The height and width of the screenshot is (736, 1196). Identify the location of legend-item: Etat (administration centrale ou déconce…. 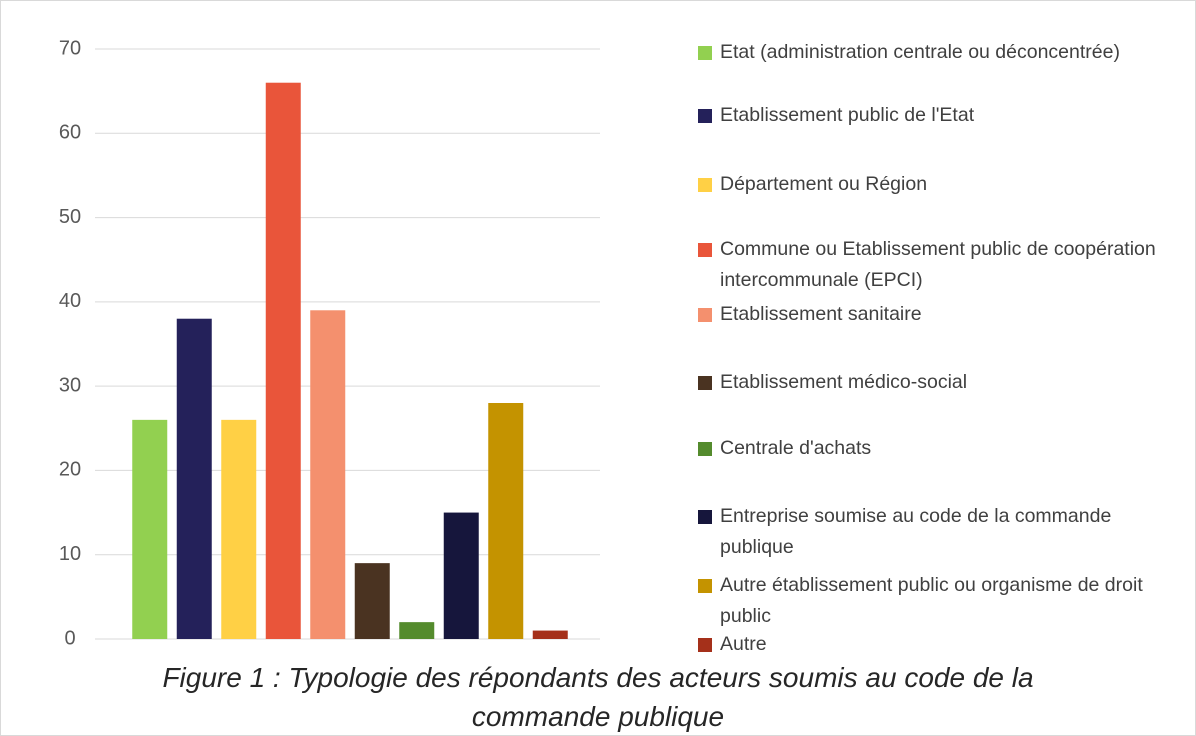
(944, 52).